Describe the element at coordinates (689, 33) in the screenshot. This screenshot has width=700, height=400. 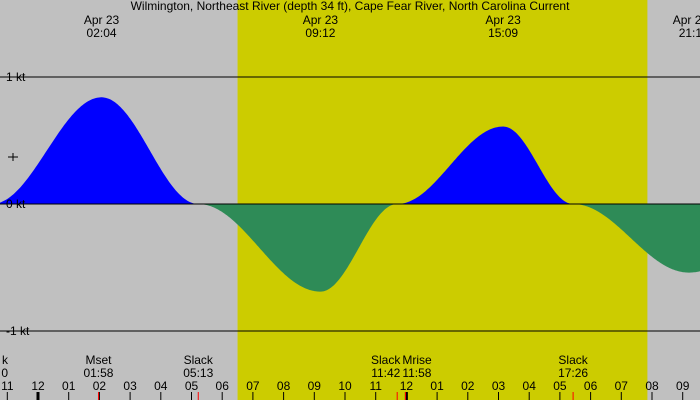
I see `peak-time-label: 21:1` at that location.